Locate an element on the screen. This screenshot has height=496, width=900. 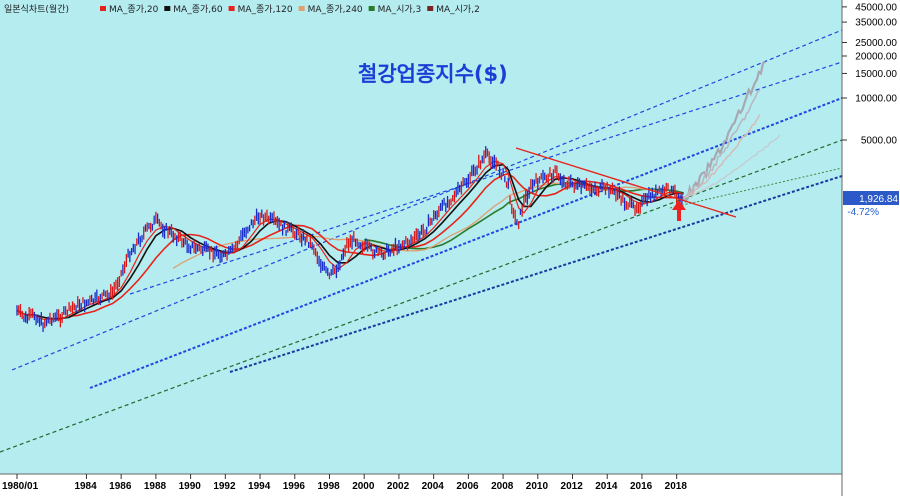
x-tick-label: 2002 is located at coordinates (398, 486).